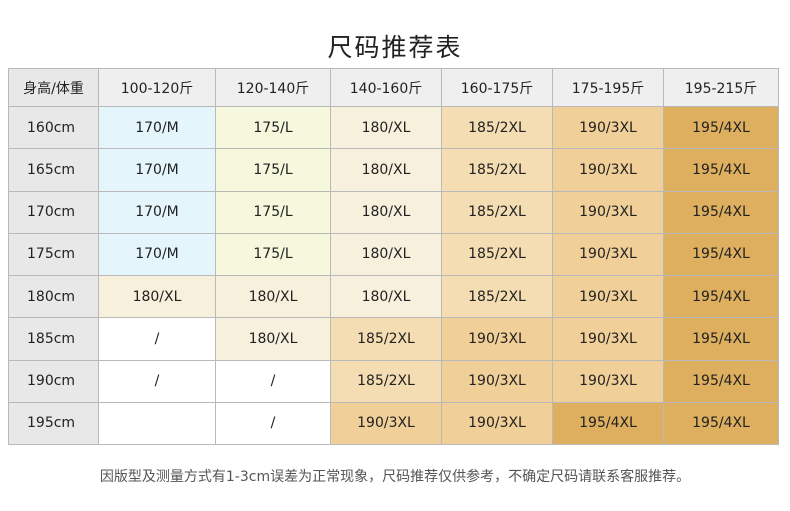 This screenshot has height=511, width=790. What do you see at coordinates (54, 297) in the screenshot?
I see `row-height-label: 180cm` at bounding box center [54, 297].